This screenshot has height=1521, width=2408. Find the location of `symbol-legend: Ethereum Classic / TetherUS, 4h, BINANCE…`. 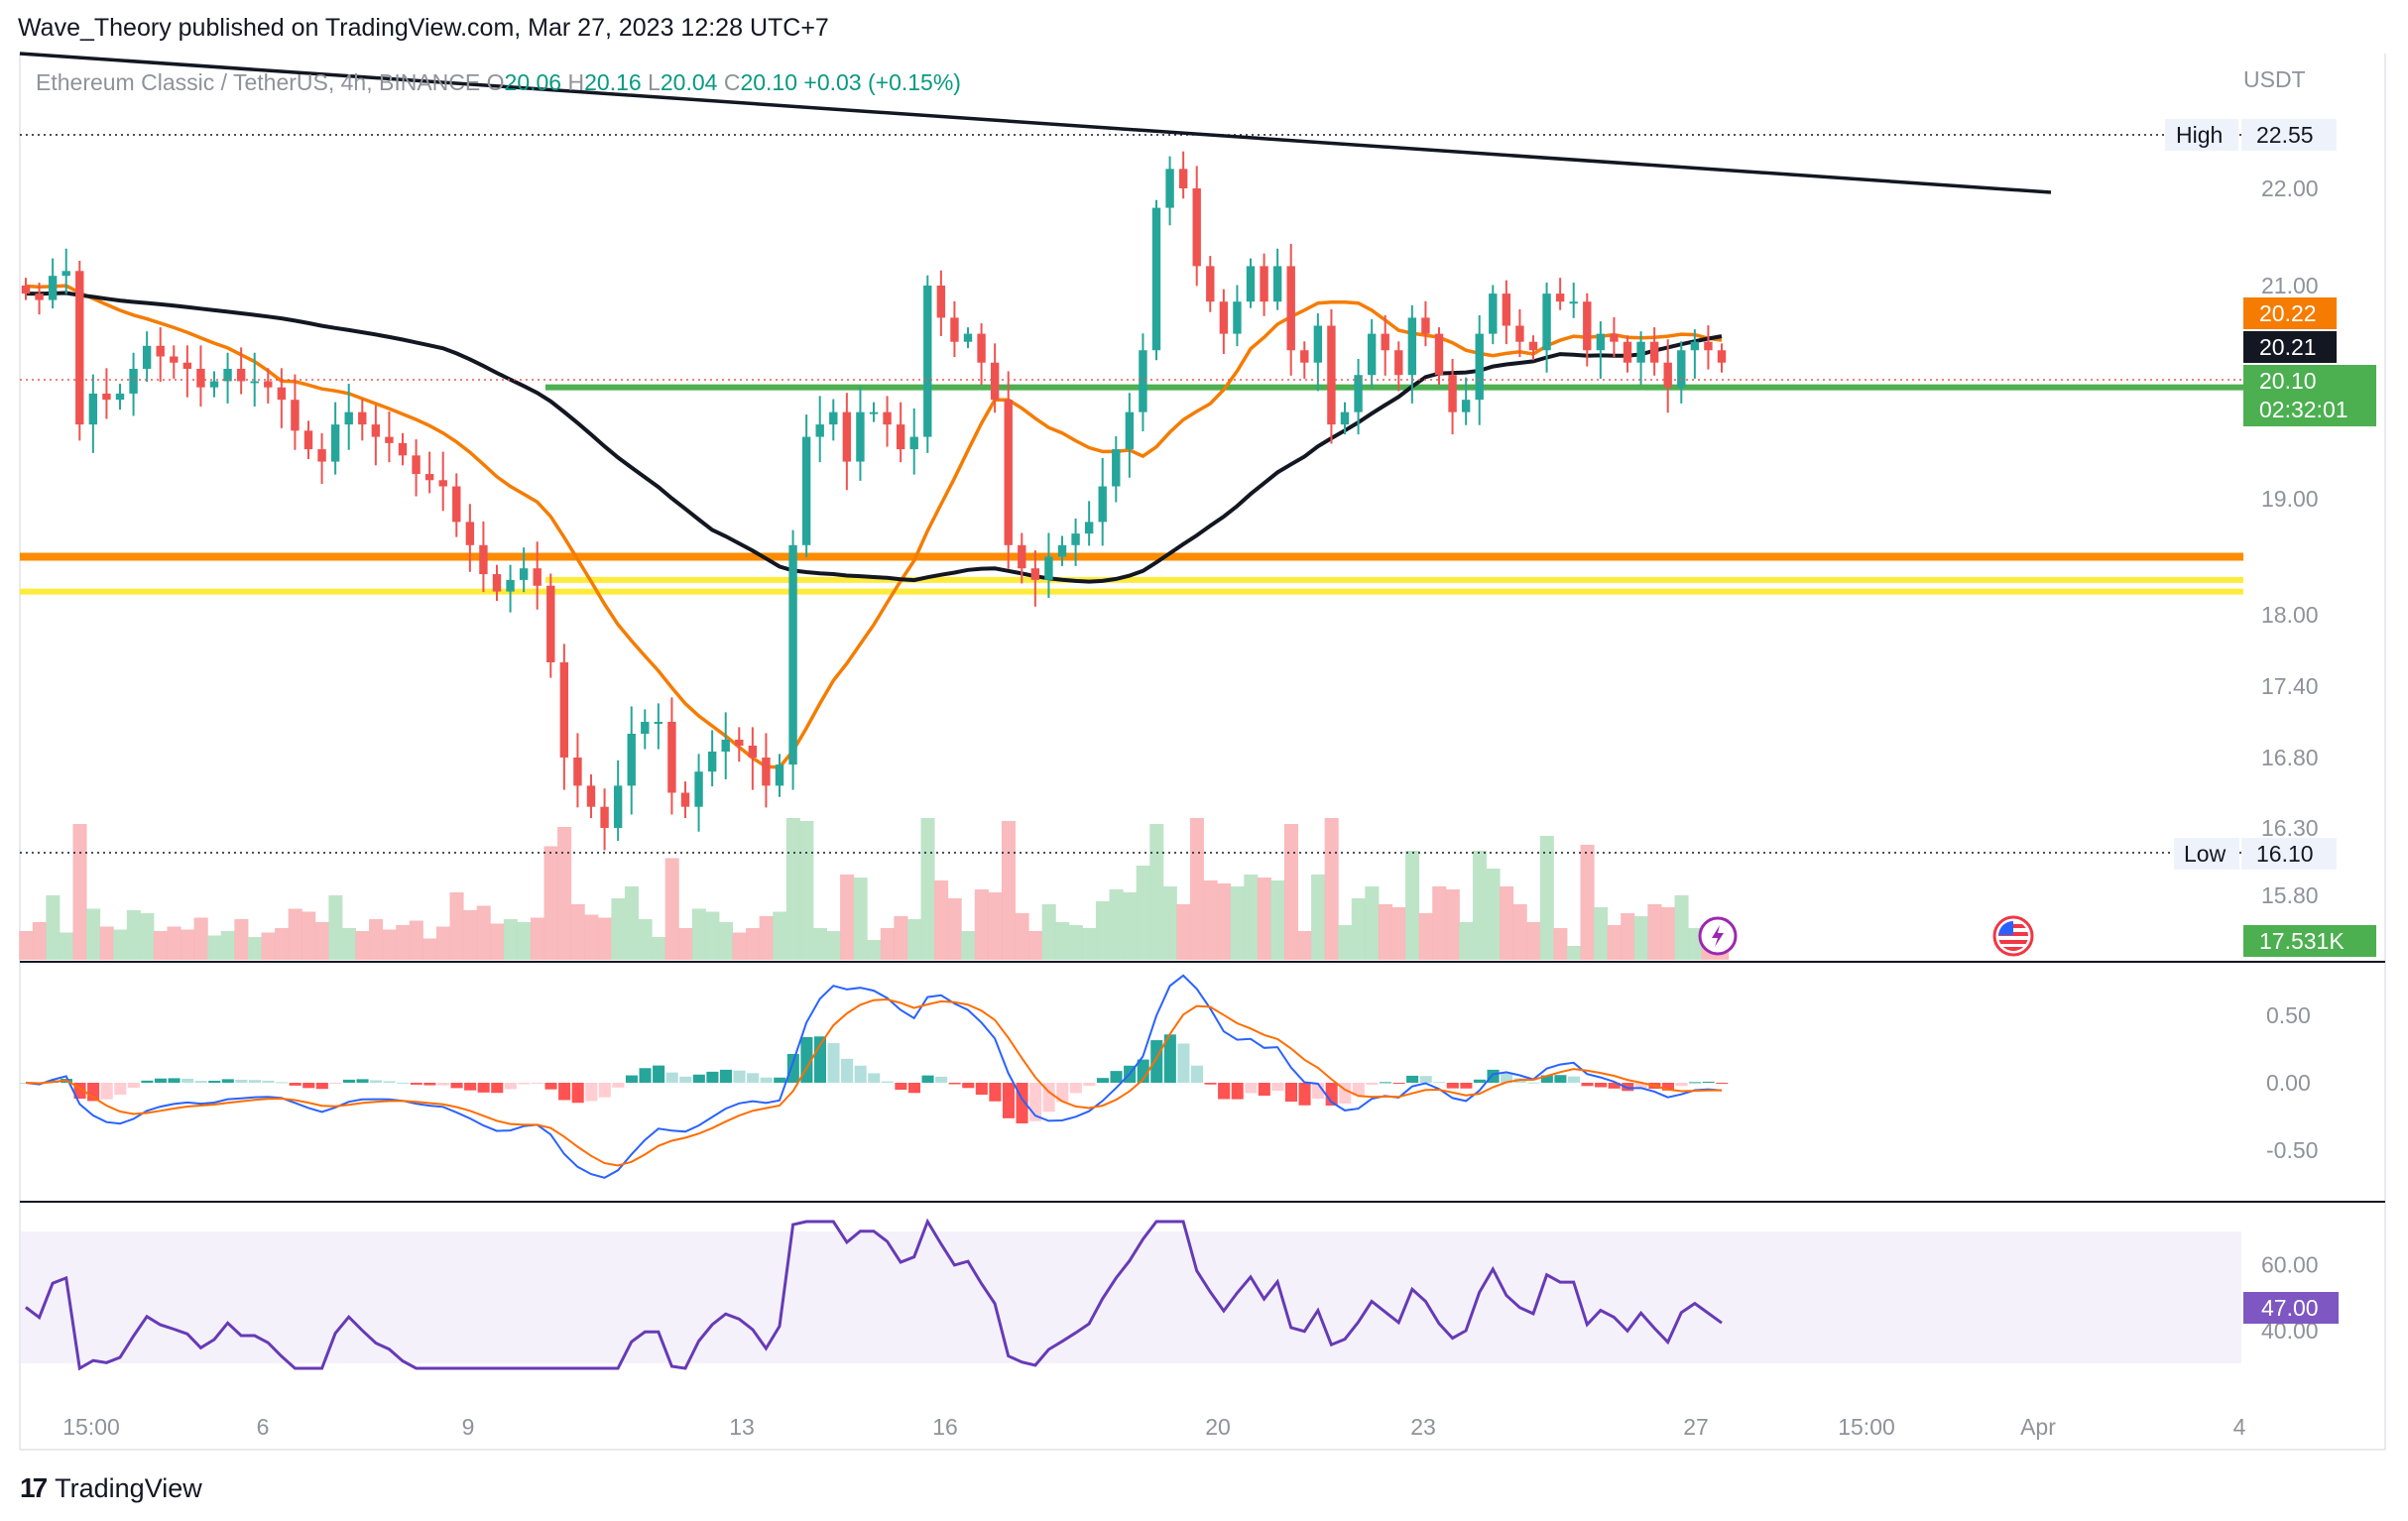

symbol-legend: Ethereum Classic / TetherUS, 4h, BINANCE… is located at coordinates (499, 82).